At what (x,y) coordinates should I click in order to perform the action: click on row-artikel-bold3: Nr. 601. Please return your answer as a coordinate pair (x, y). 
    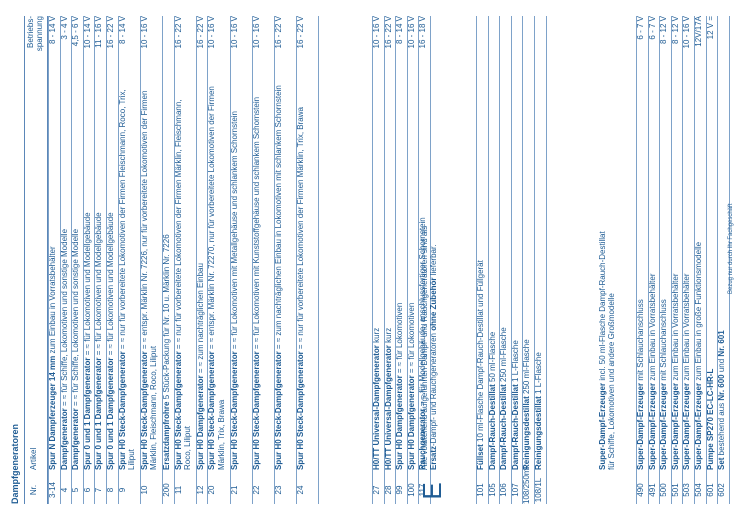
    Looking at the image, I should click on (722, 343).